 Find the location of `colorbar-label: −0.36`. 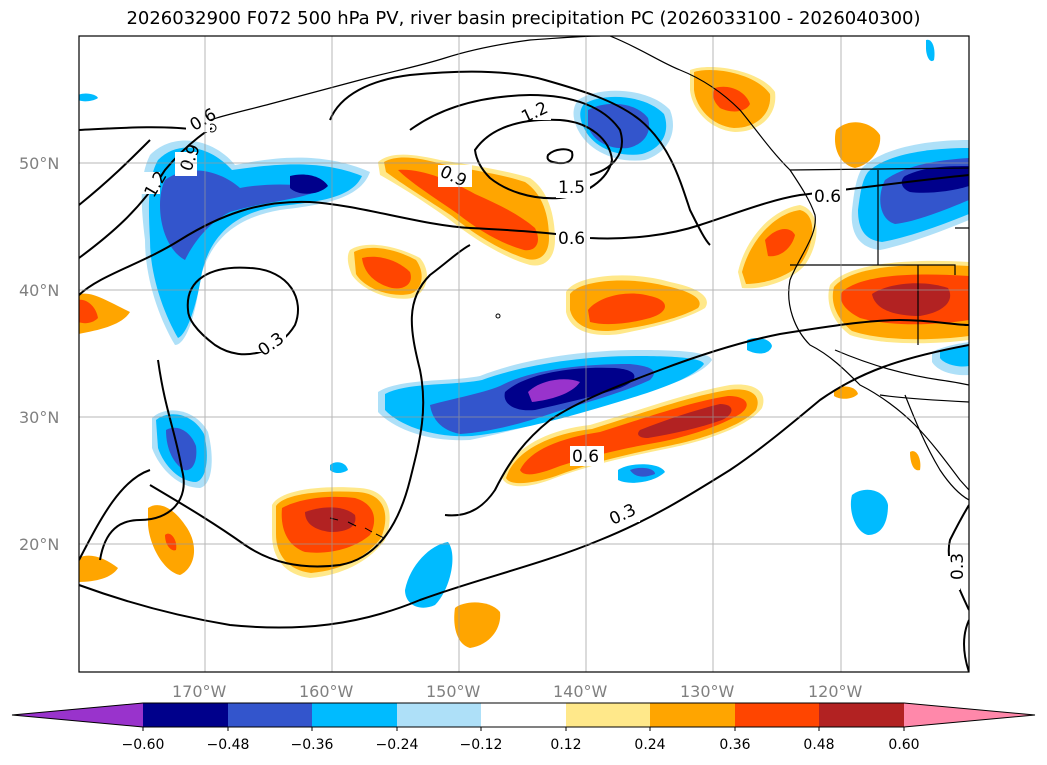

colorbar-label: −0.36 is located at coordinates (312, 745).